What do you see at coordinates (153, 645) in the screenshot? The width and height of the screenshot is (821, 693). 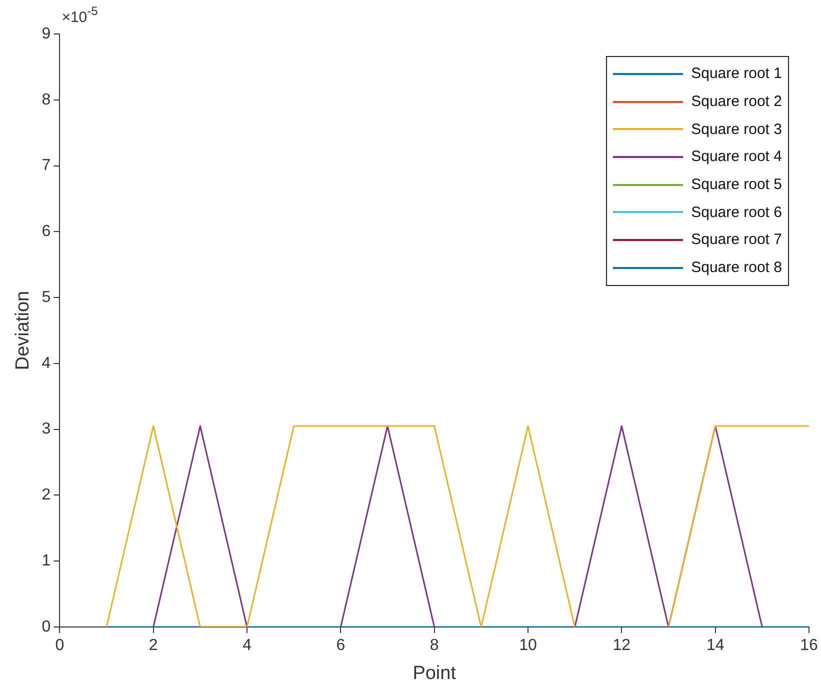 I see `x-tick-label: 2` at bounding box center [153, 645].